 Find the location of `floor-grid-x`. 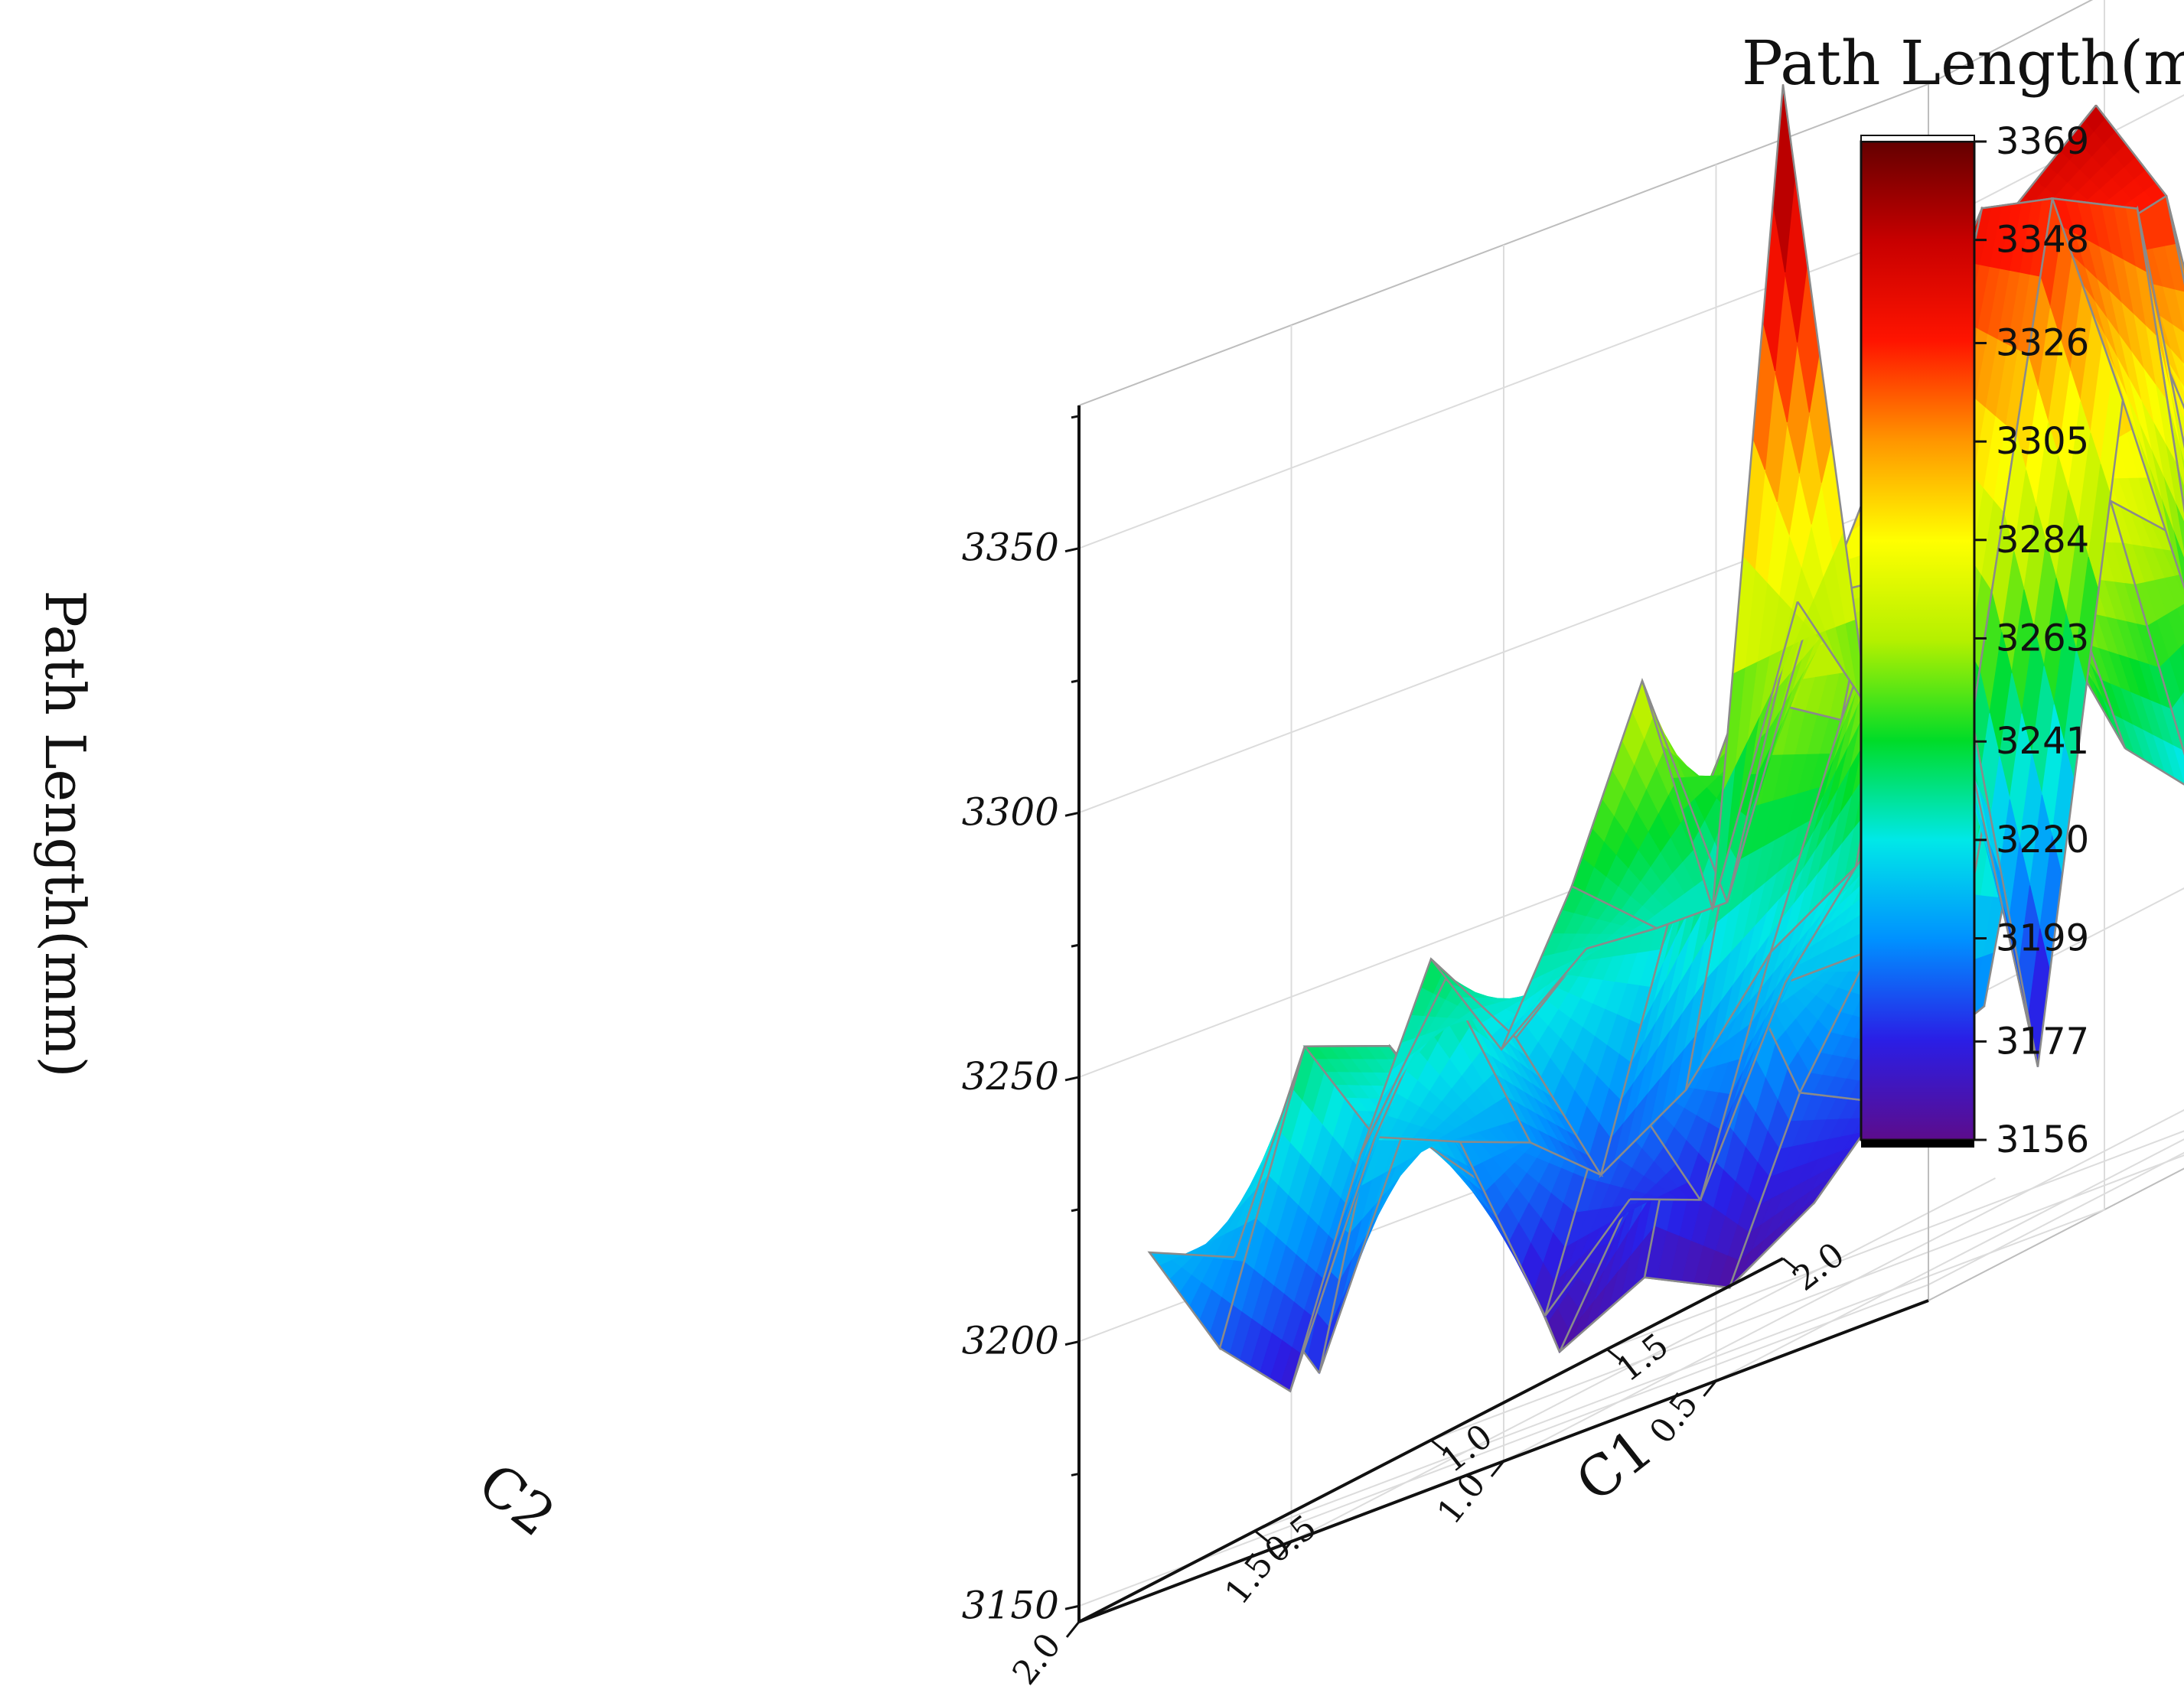

floor-grid-x is located at coordinates (1643, 1359).